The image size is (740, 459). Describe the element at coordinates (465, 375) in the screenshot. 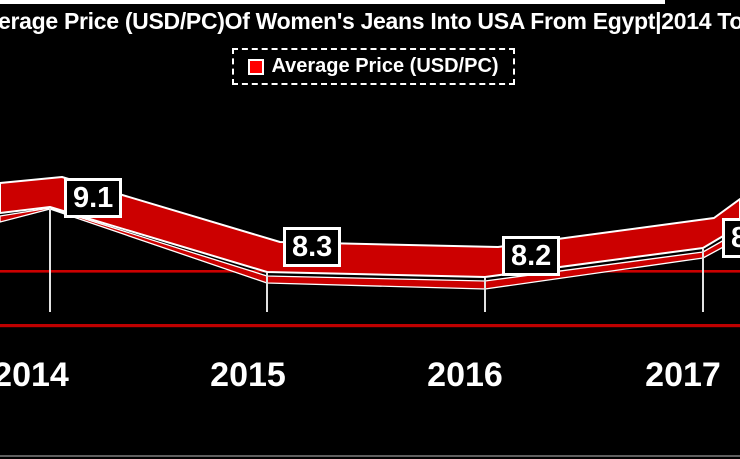

I see `x-axis-label-2016: 2016` at that location.